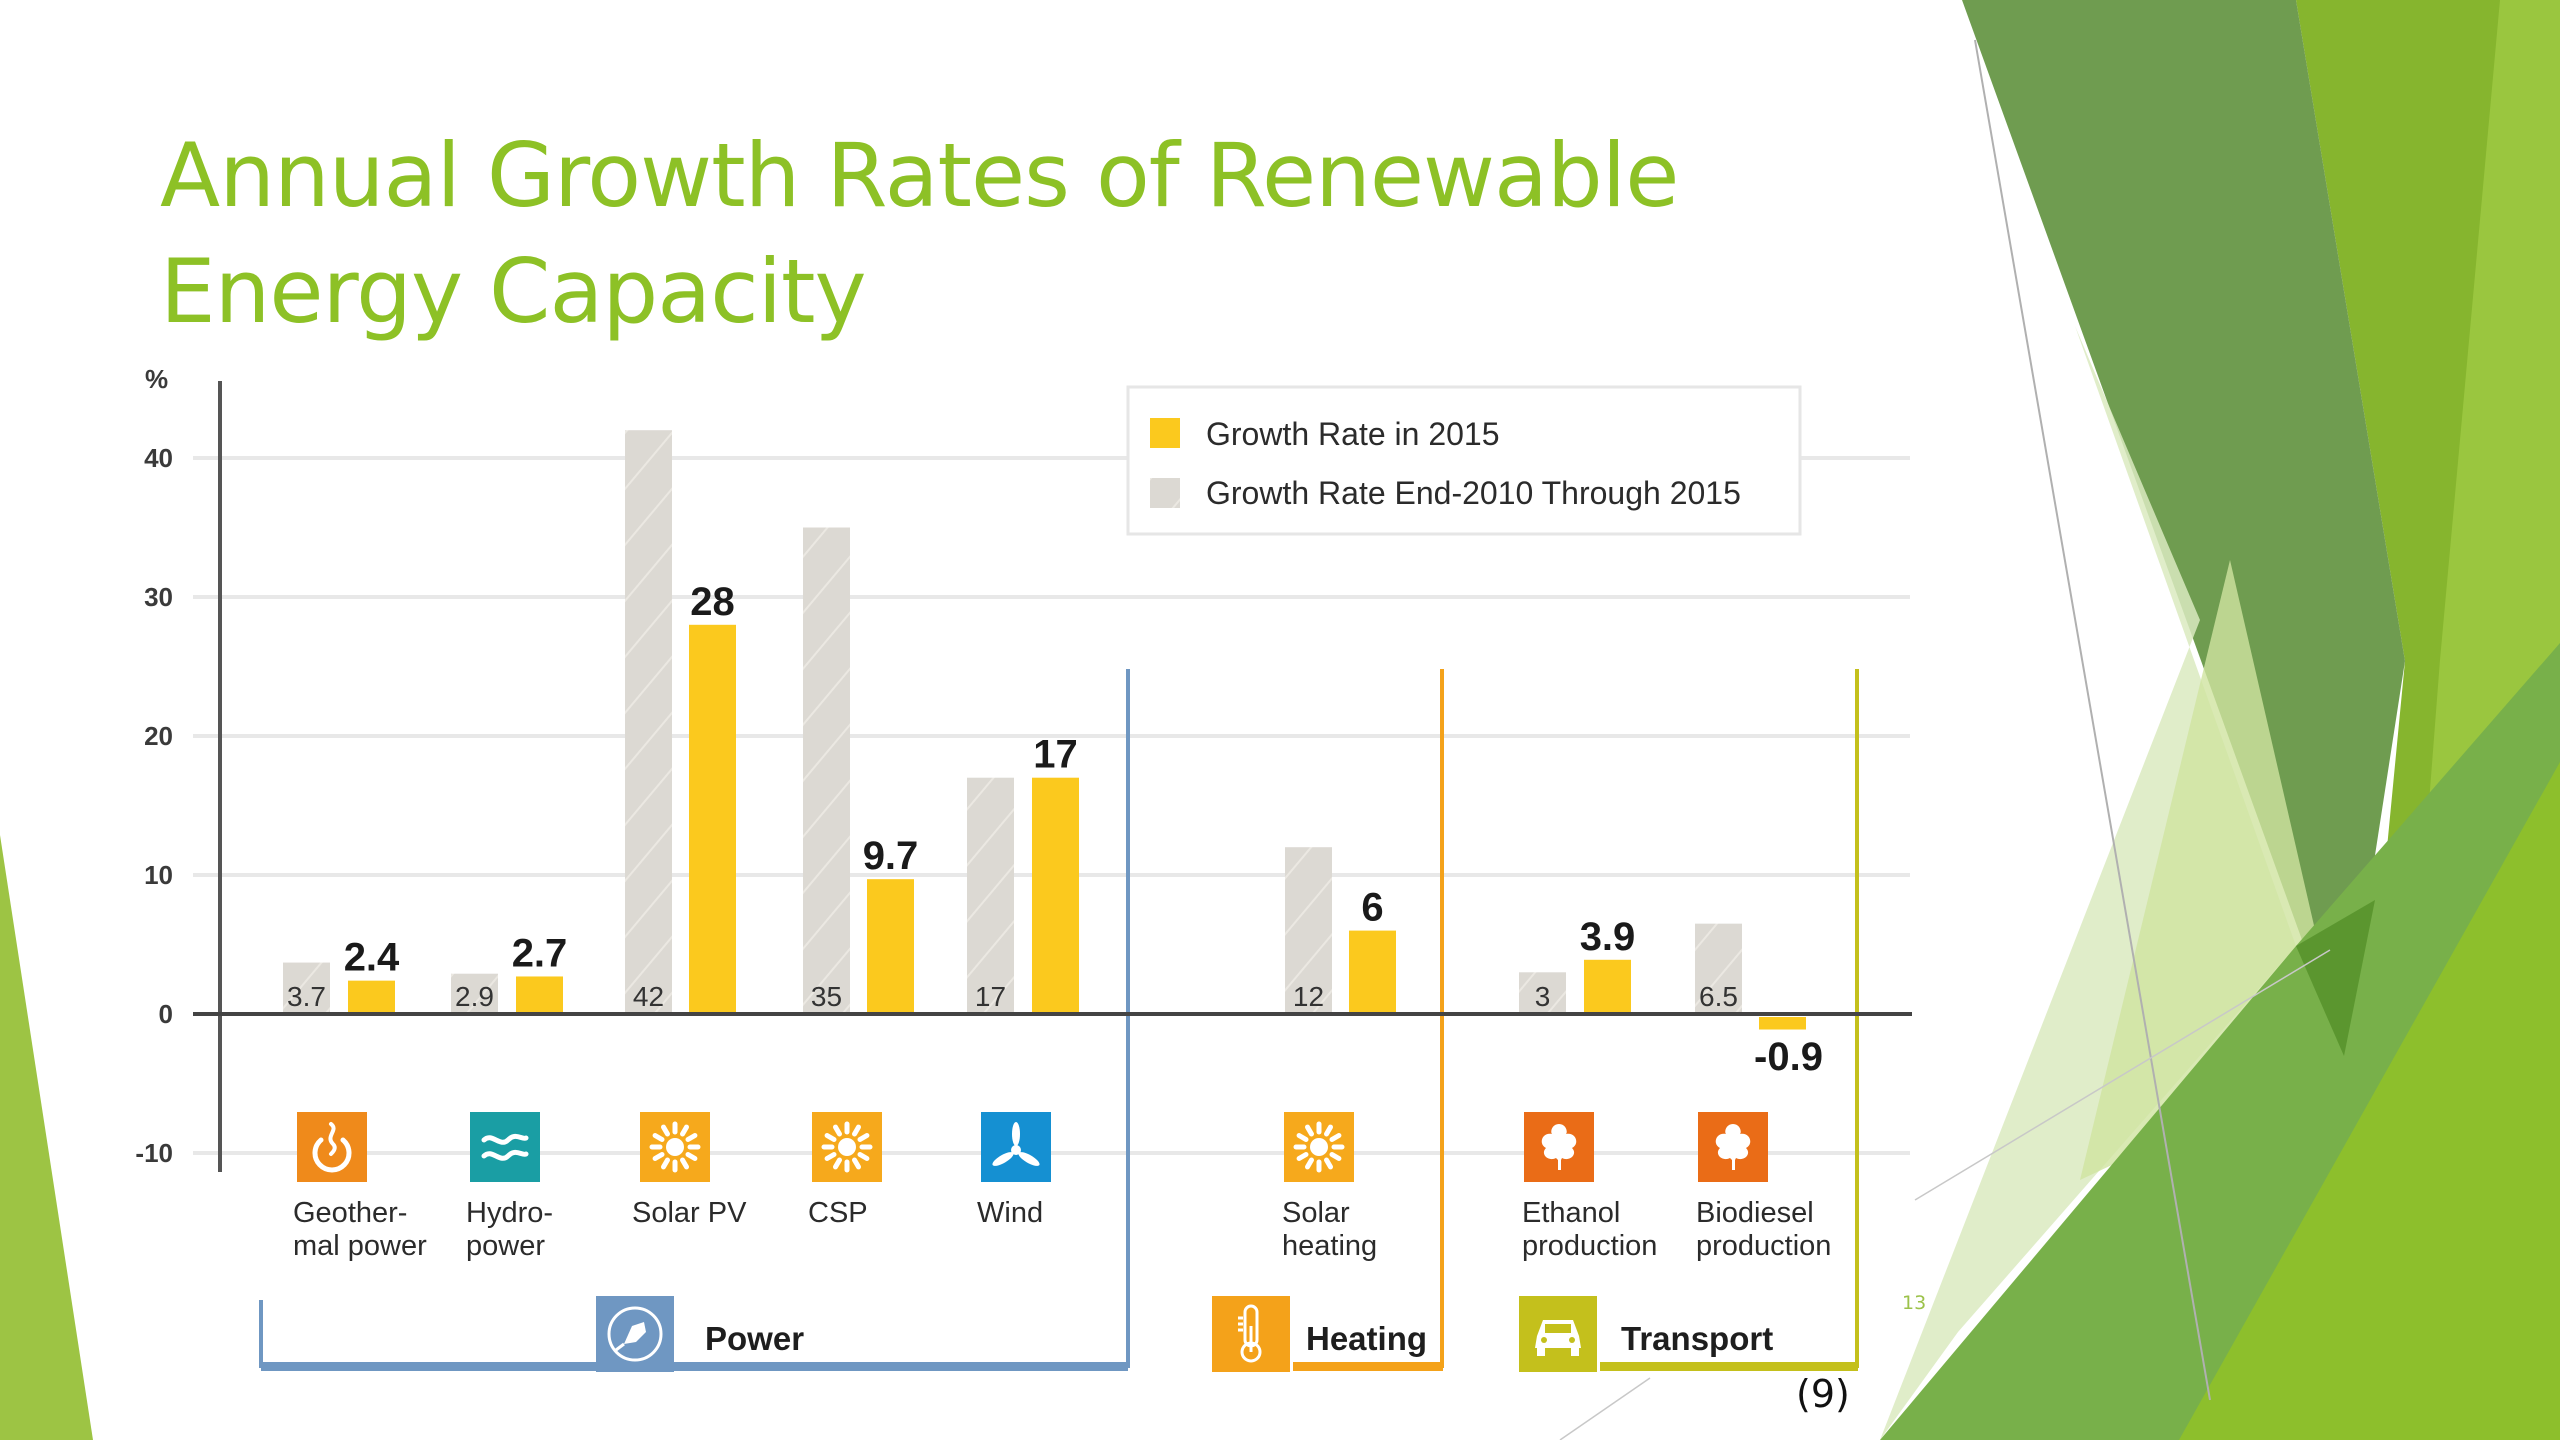 This screenshot has width=2560, height=1440. Describe the element at coordinates (891, 856) in the screenshot. I see `bar-label-2015: 9.7` at that location.